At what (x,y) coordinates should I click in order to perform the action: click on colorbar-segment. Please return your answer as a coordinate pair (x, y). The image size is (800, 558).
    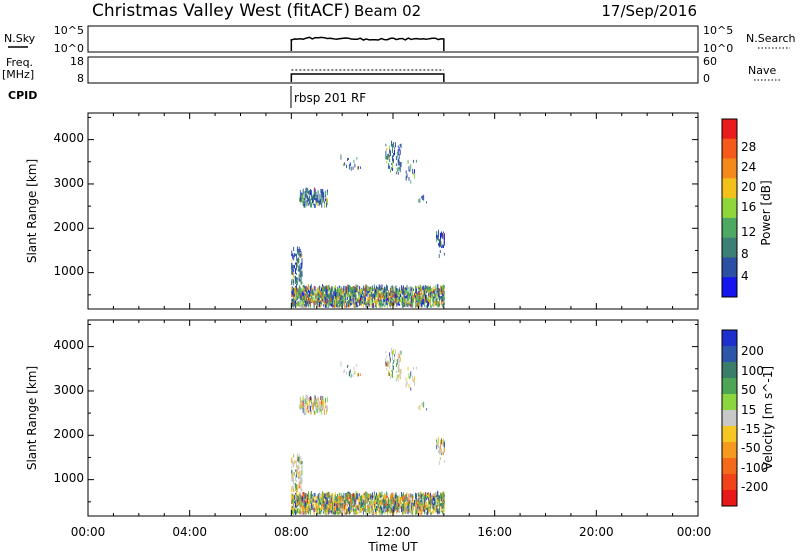
    Looking at the image, I should click on (729, 354).